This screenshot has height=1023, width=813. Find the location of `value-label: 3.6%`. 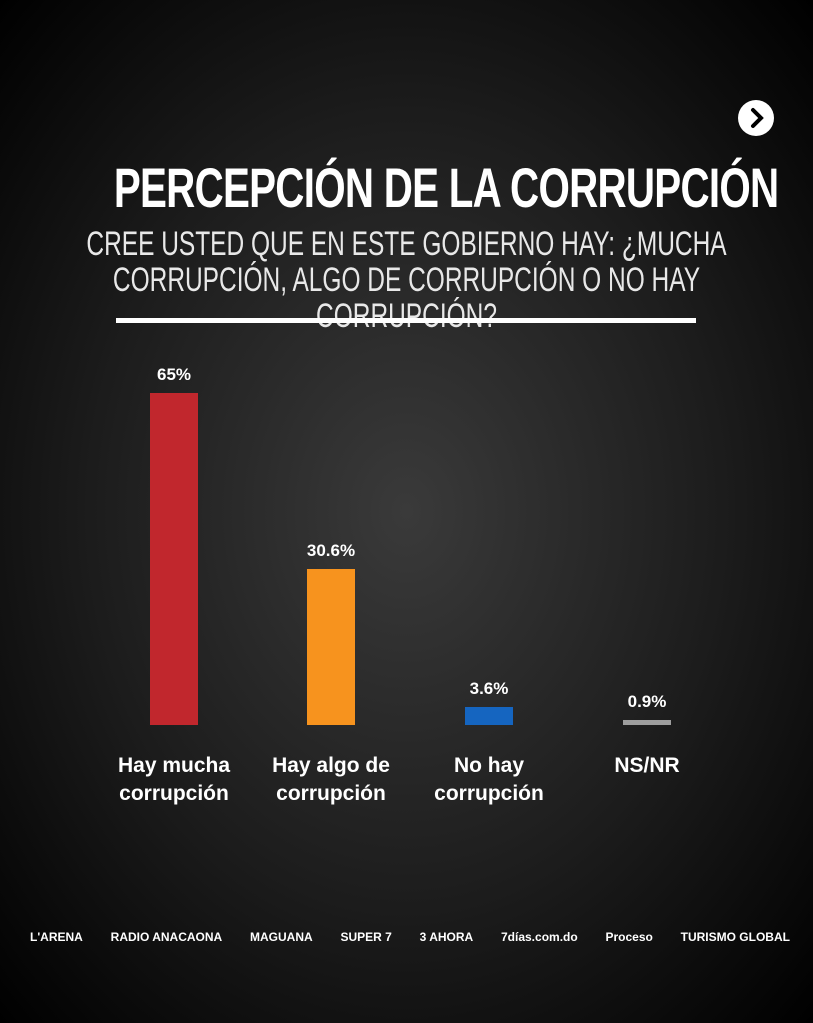

value-label: 3.6% is located at coordinates (489, 688).